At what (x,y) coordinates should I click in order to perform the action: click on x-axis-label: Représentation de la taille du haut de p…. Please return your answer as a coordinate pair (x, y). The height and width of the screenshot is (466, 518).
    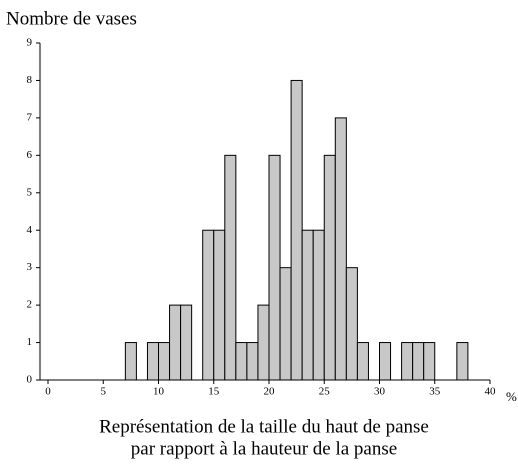
    Looking at the image, I should click on (264, 426).